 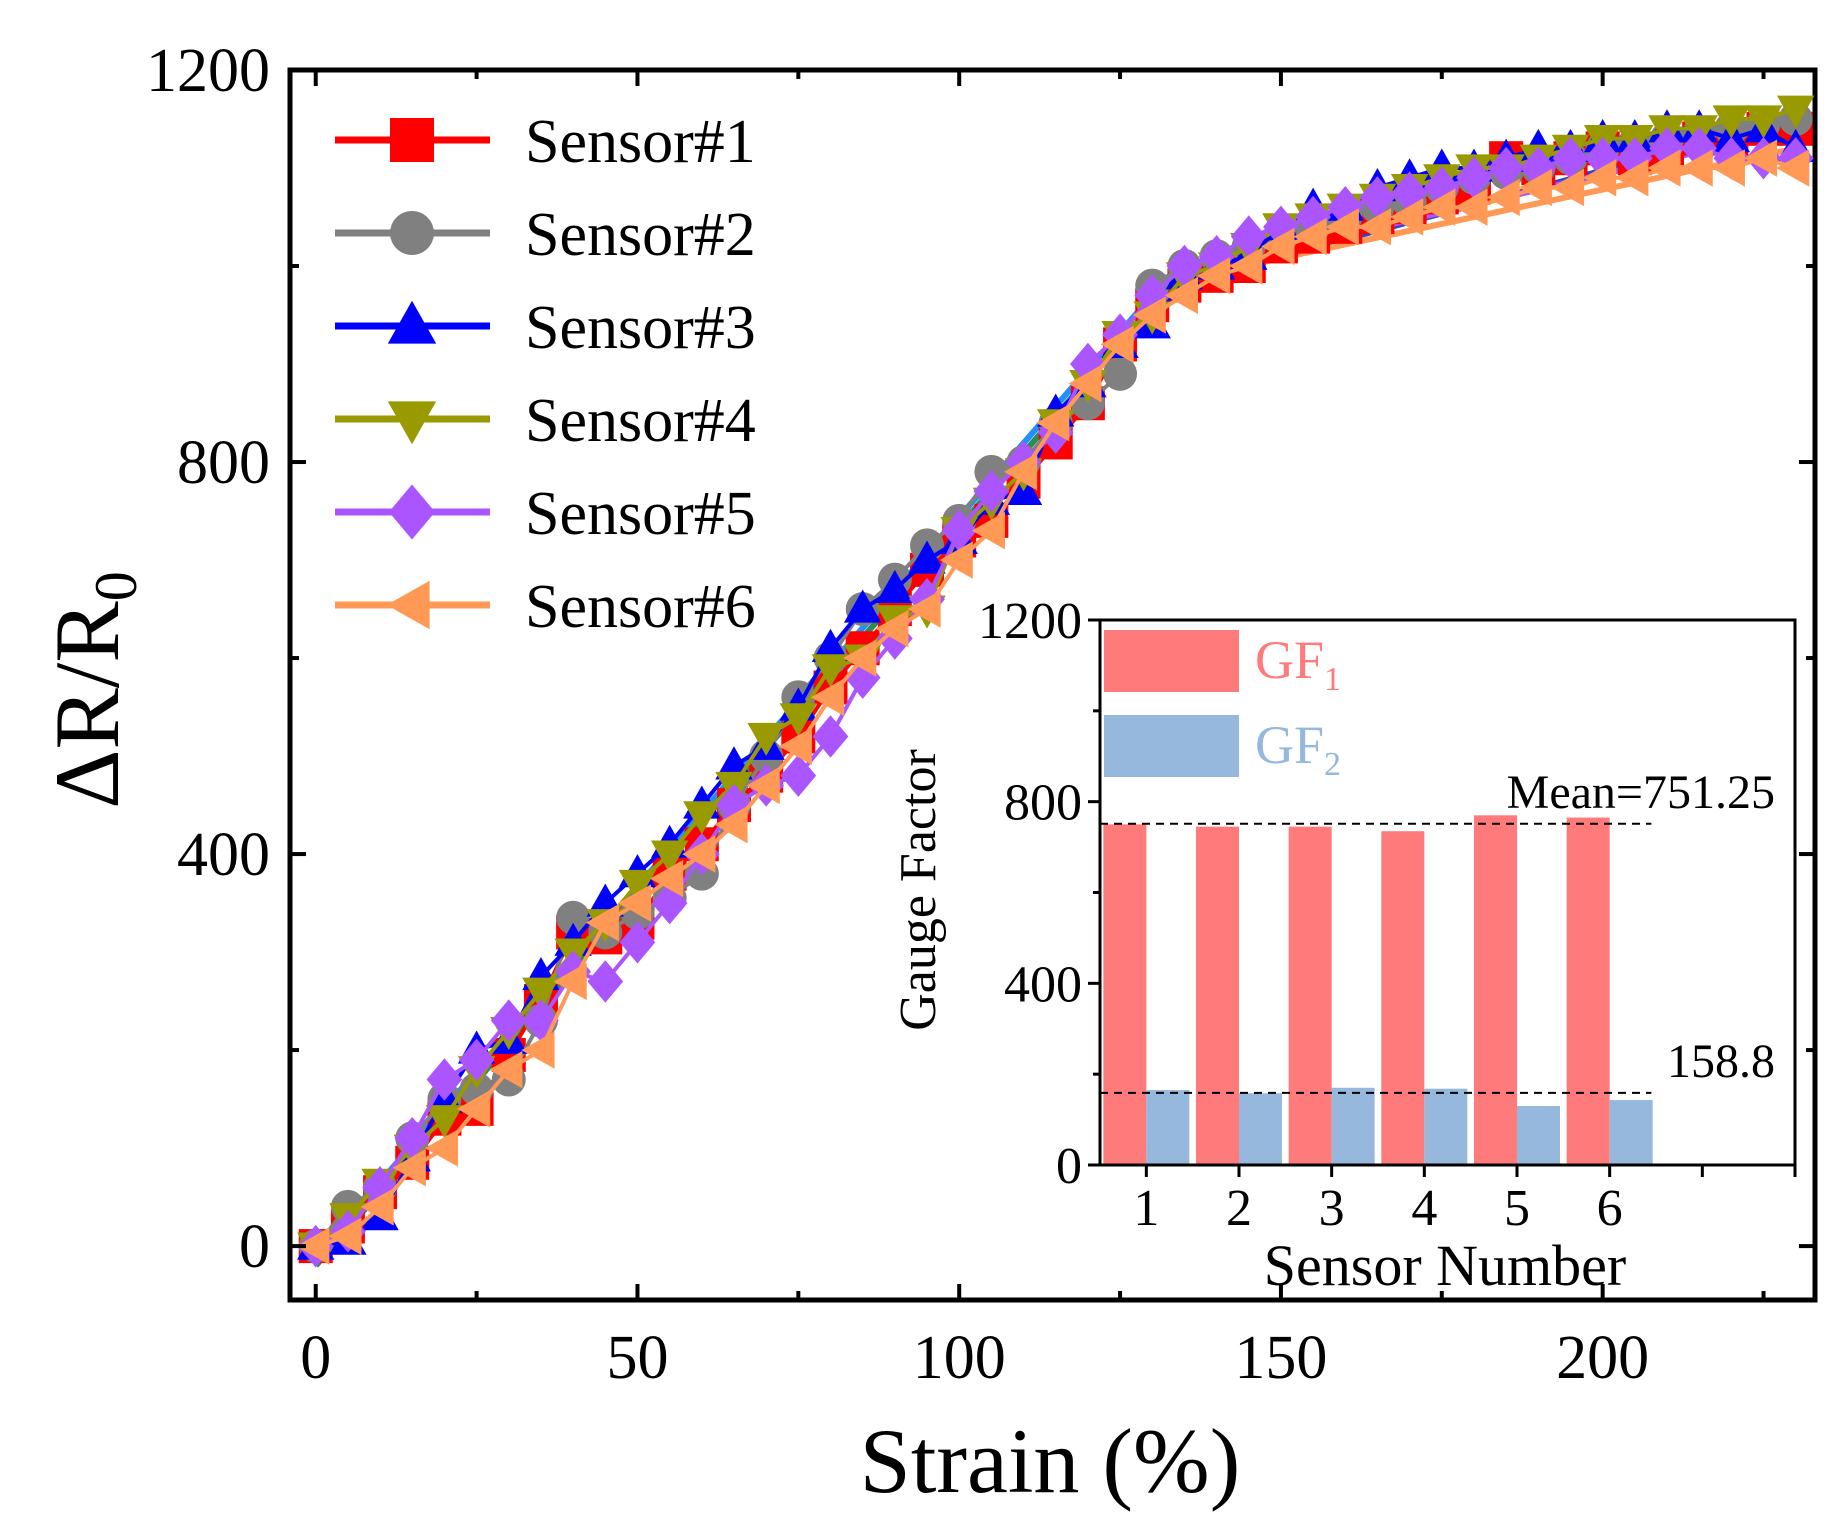 I want to click on inset-y-tick-label: 800, so click(x=1043, y=803).